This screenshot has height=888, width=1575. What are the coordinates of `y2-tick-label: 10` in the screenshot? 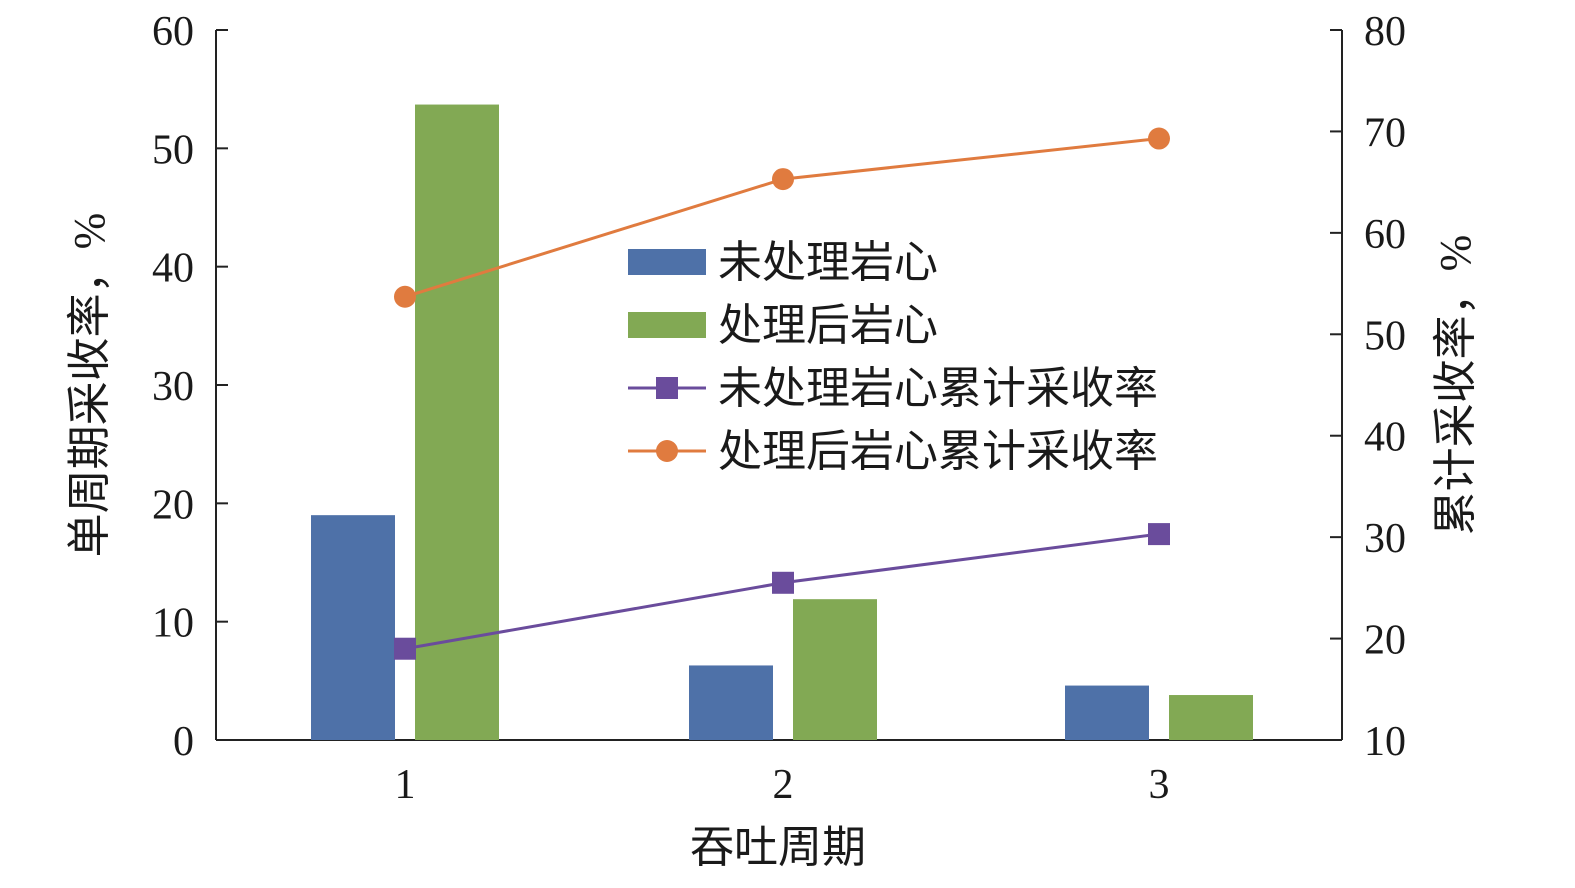 It's located at (1385, 742).